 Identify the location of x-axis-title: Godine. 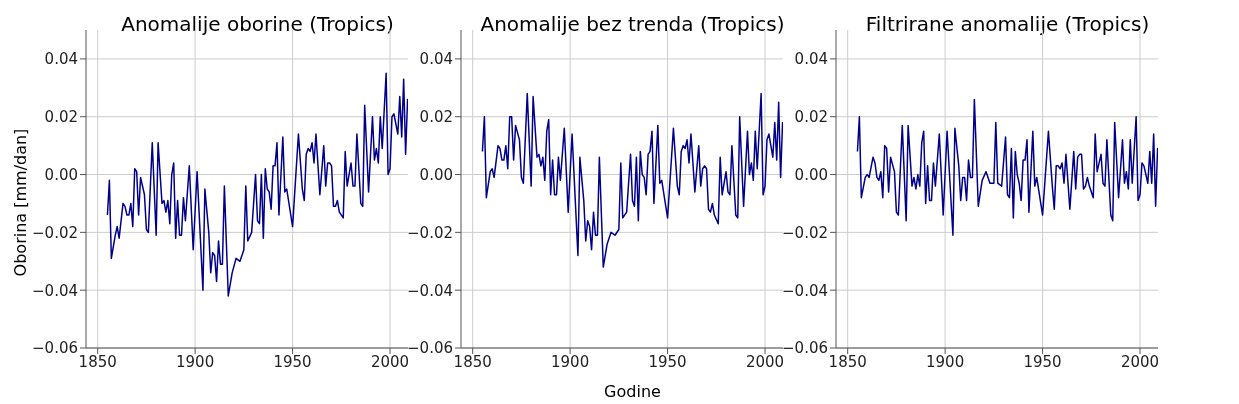
(632, 391).